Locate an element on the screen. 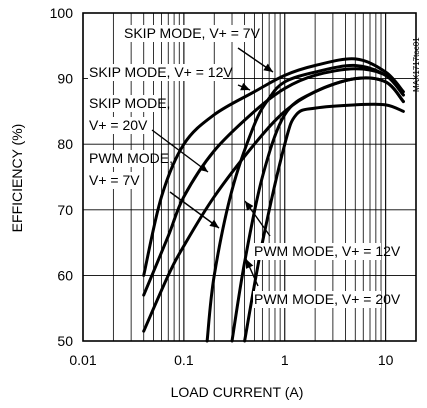 This screenshot has height=408, width=427. curve-label-3: SKIP MODE, is located at coordinates (129, 103).